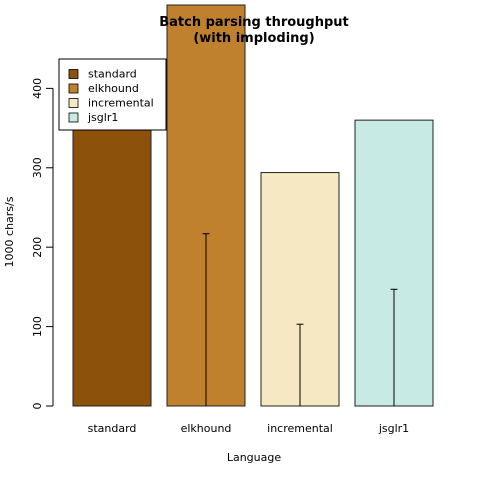 The height and width of the screenshot is (484, 480). Describe the element at coordinates (37, 167) in the screenshot. I see `y-tick-label-300: 300` at that location.